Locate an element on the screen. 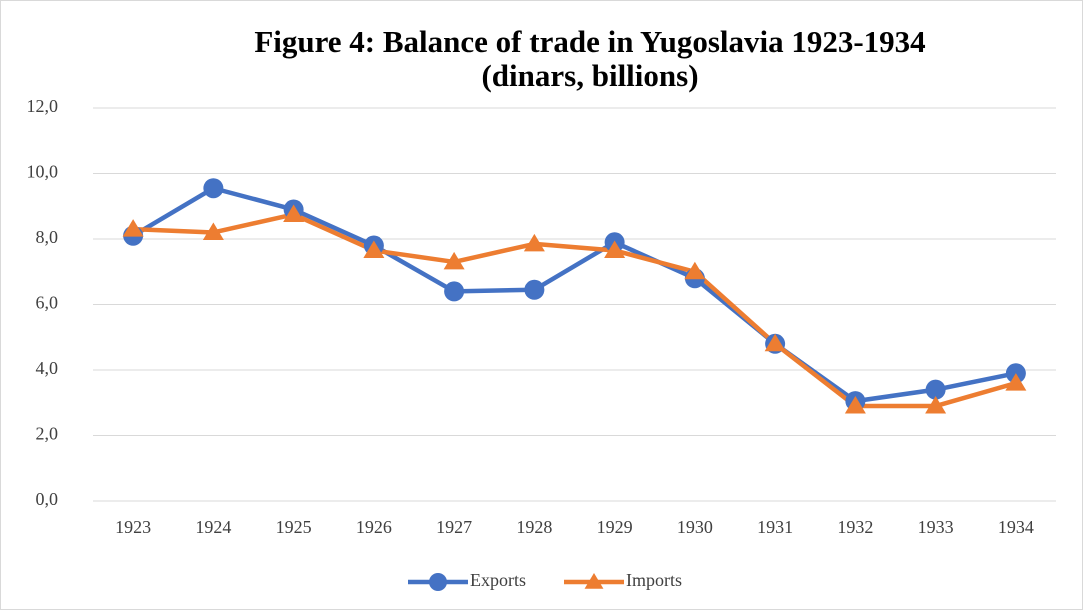  x-tick-label: 1923 is located at coordinates (133, 527).